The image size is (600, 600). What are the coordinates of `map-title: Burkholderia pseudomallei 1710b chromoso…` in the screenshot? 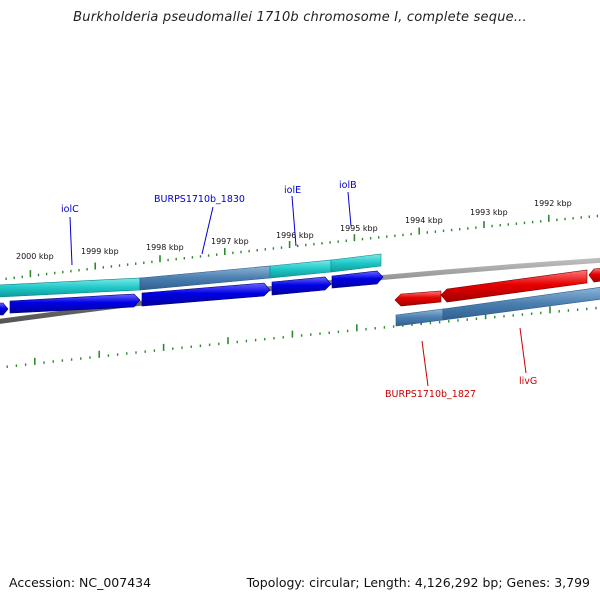 It's located at (300, 17).